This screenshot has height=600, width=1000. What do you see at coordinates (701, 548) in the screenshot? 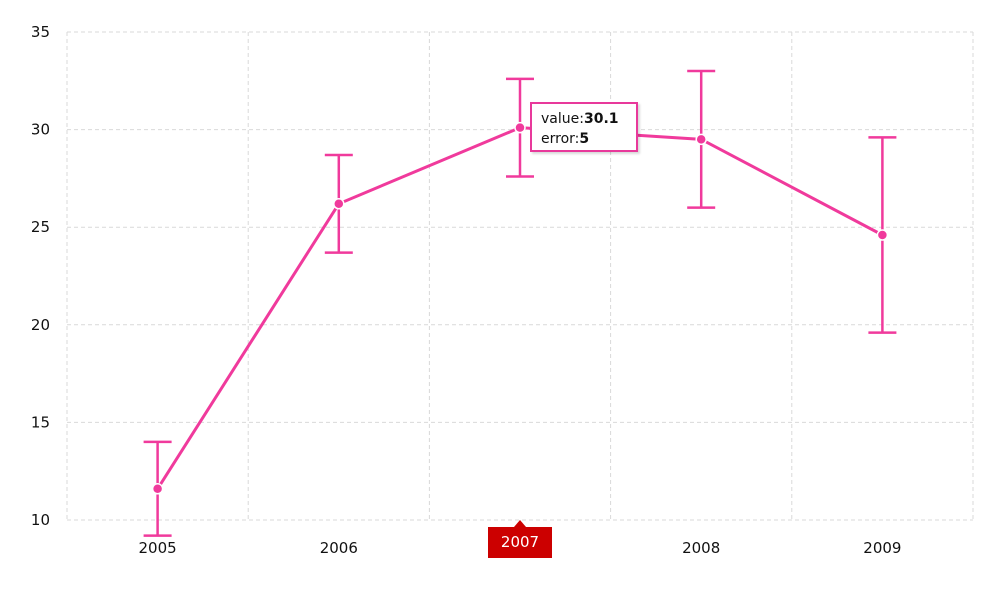
I see `x-tick-label: 2008` at bounding box center [701, 548].